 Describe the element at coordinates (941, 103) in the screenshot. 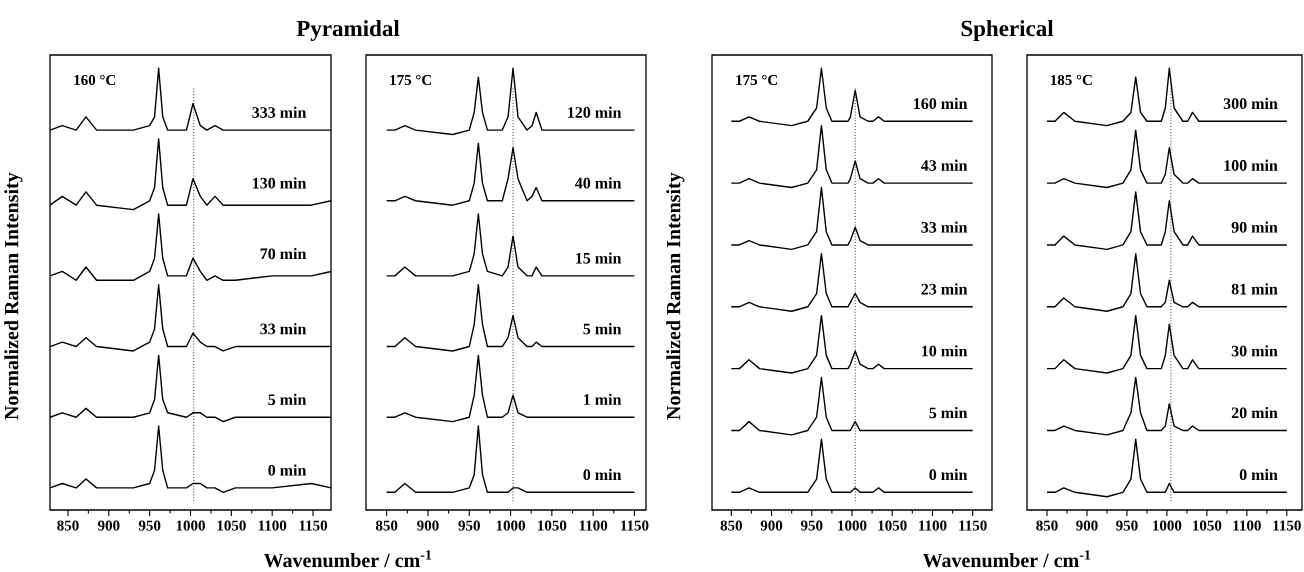

I see `series-label: 160 min` at that location.